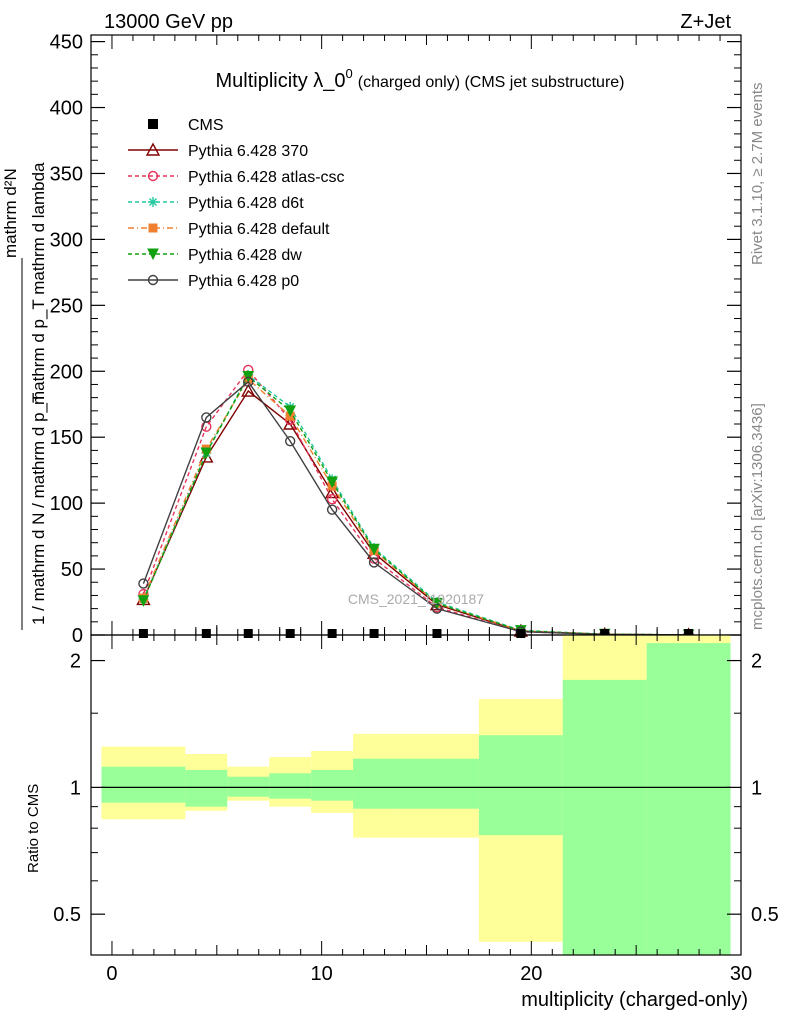 The width and height of the screenshot is (786, 1024). What do you see at coordinates (66, 174) in the screenshot?
I see `main-ytick-label: 350` at bounding box center [66, 174].